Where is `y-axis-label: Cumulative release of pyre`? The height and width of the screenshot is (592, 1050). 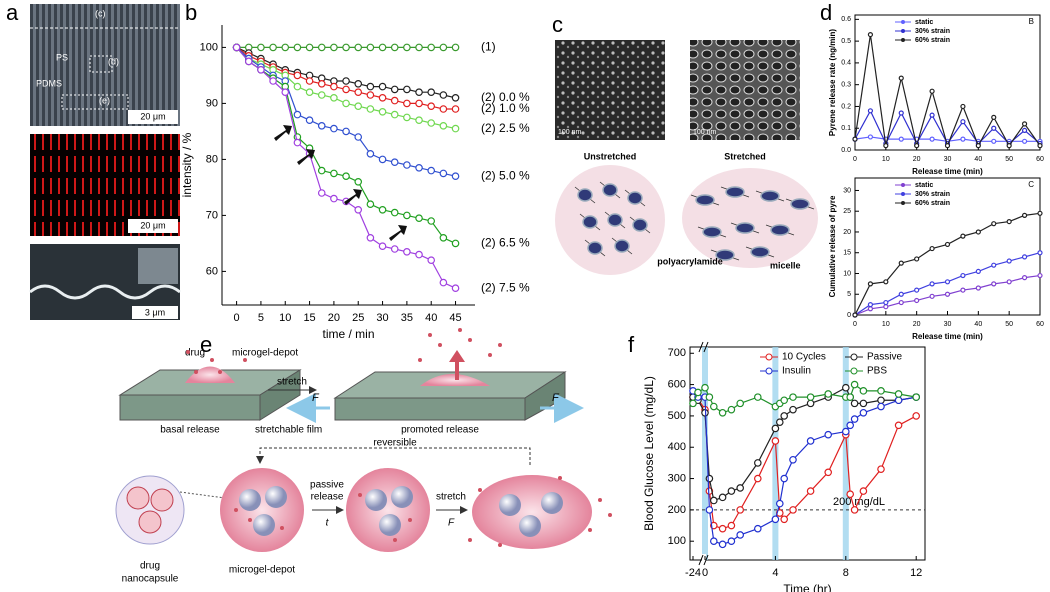 y-axis-label: Cumulative release of pyre is located at coordinates (832, 246).